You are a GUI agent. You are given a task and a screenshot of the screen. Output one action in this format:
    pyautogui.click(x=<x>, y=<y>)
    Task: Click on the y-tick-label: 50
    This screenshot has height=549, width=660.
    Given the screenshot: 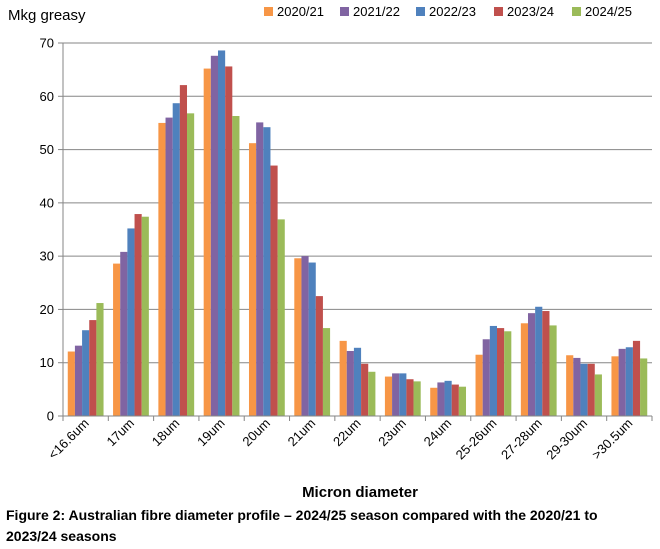 What is the action you would take?
    pyautogui.click(x=47, y=149)
    